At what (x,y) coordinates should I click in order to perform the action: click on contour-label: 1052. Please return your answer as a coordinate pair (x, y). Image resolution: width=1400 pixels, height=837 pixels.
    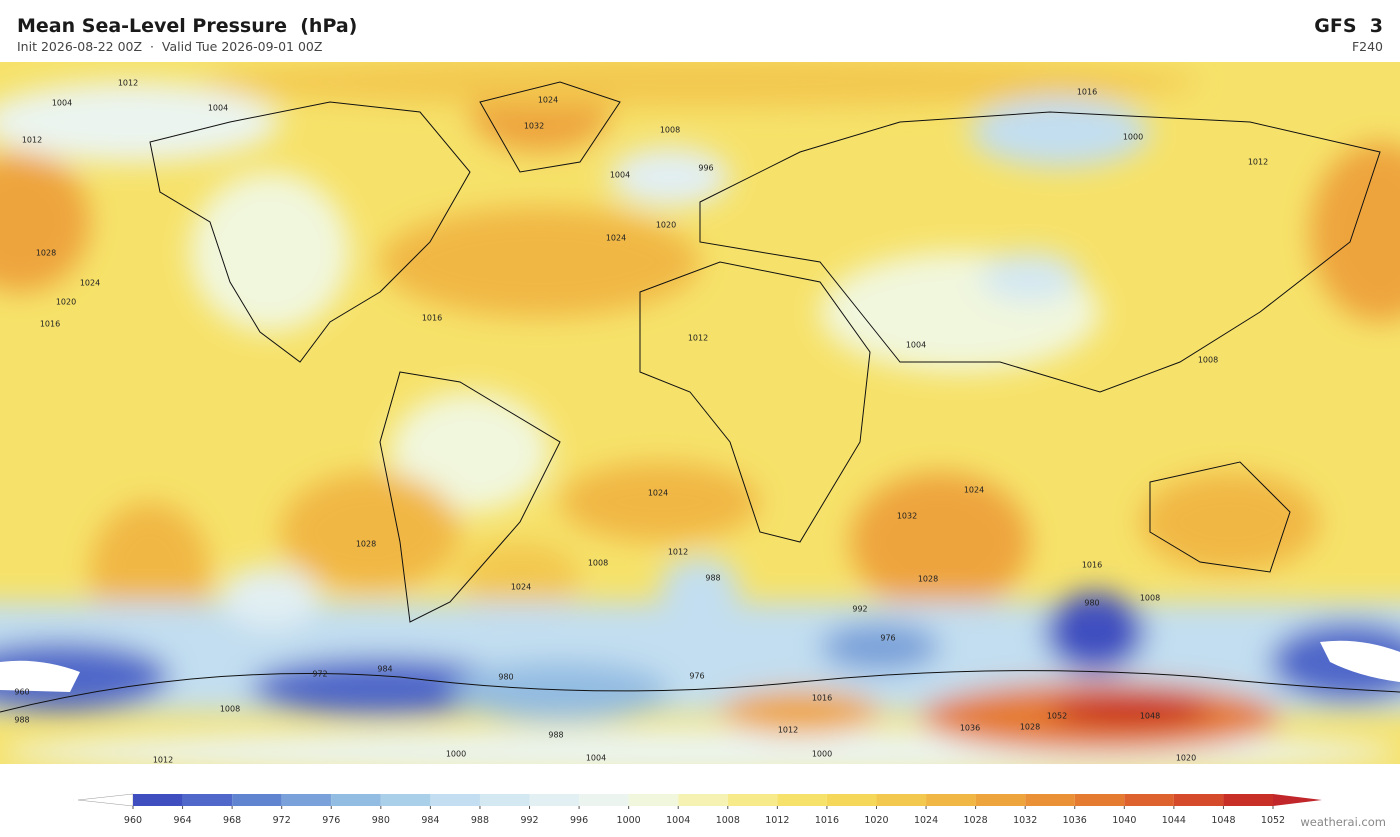
    Looking at the image, I should click on (1057, 716).